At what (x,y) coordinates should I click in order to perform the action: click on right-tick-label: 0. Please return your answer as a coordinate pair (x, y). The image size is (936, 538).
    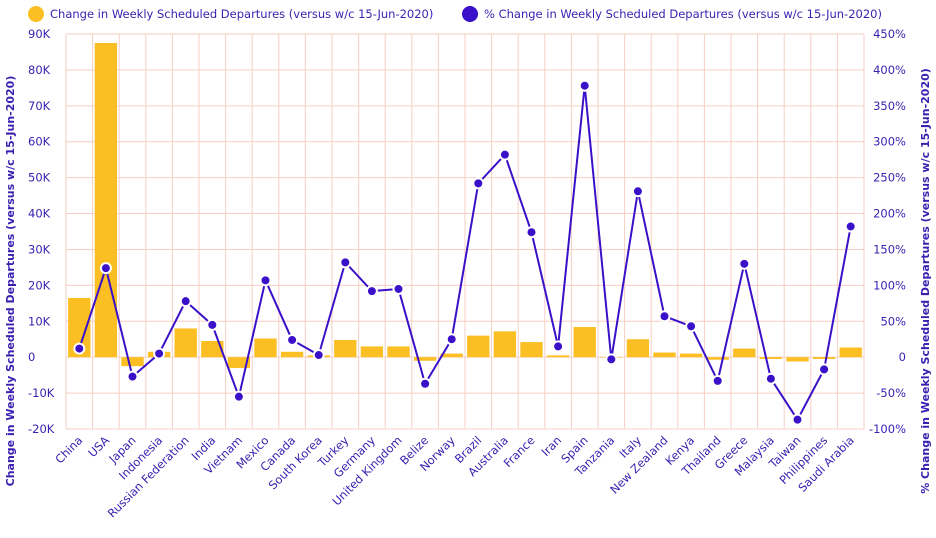
    Looking at the image, I should click on (902, 357).